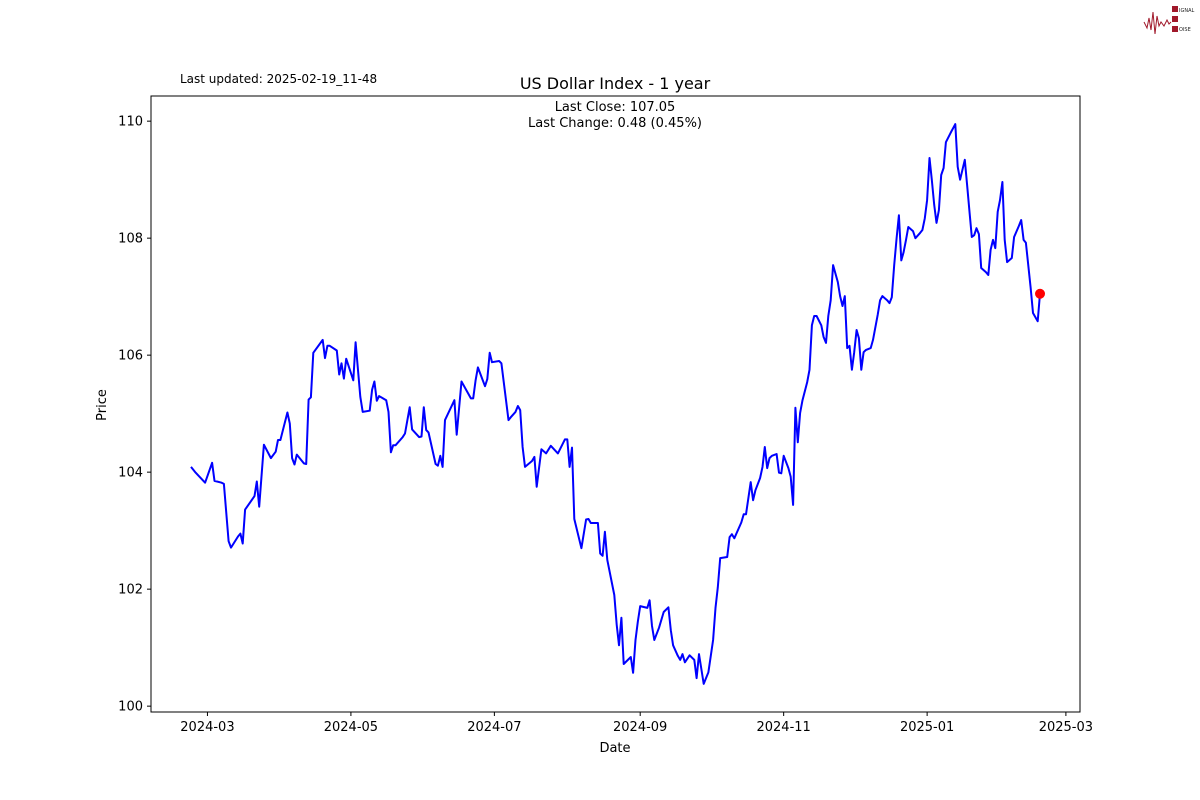 This screenshot has height=800, width=1200. What do you see at coordinates (130, 239) in the screenshot?
I see `y-tick-label: 108` at bounding box center [130, 239].